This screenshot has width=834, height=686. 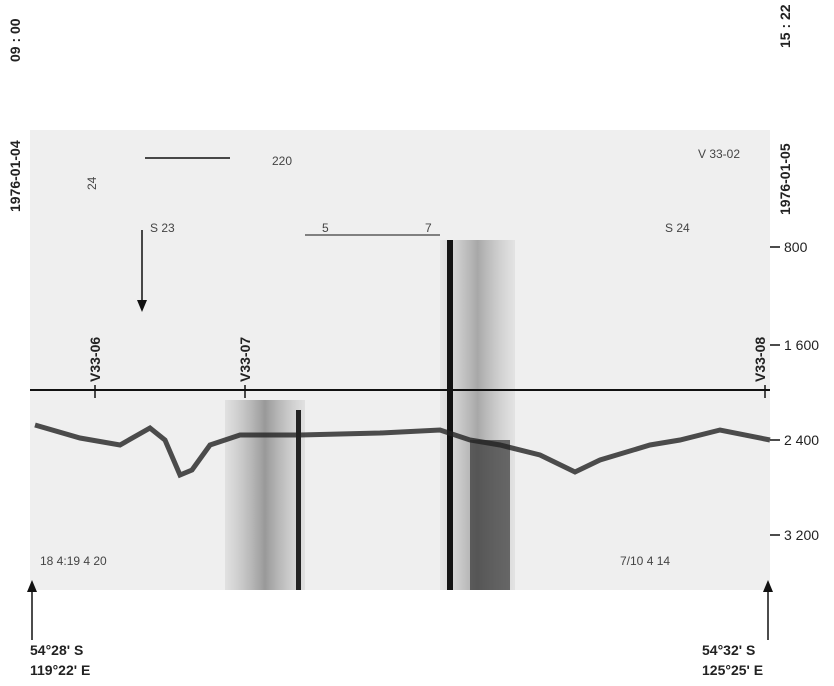 What do you see at coordinates (785, 179) in the screenshot?
I see `end-date: 1976-01-05` at bounding box center [785, 179].